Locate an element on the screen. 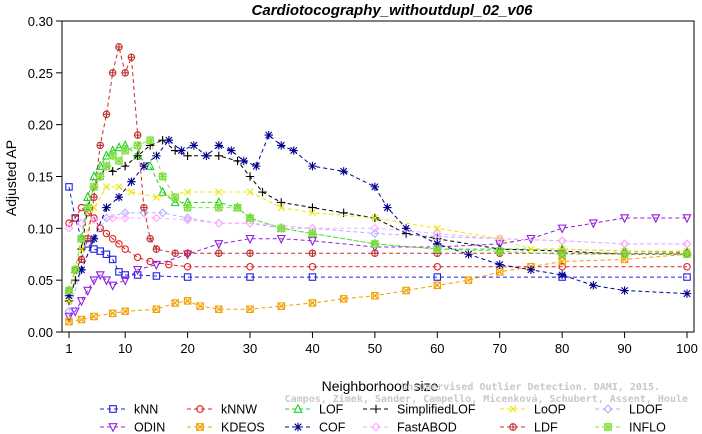  legend-item: ODIN is located at coordinates (132, 427).